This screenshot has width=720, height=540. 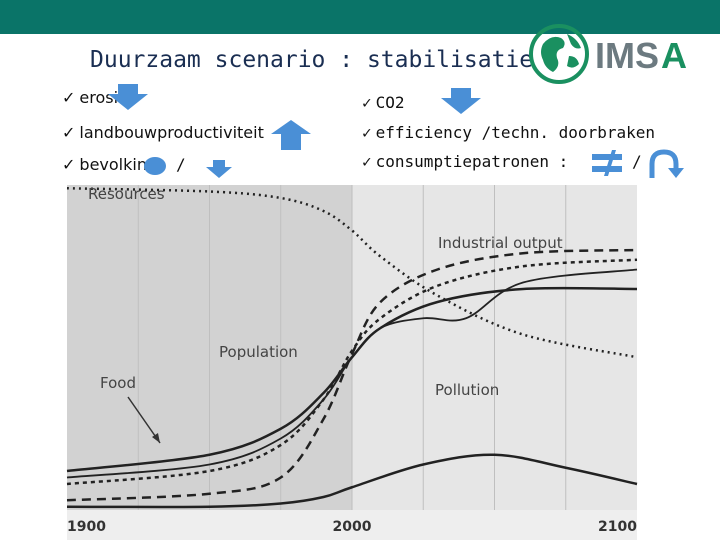 What do you see at coordinates (617, 527) in the screenshot?
I see `x-tick-label: 2100` at bounding box center [617, 527].